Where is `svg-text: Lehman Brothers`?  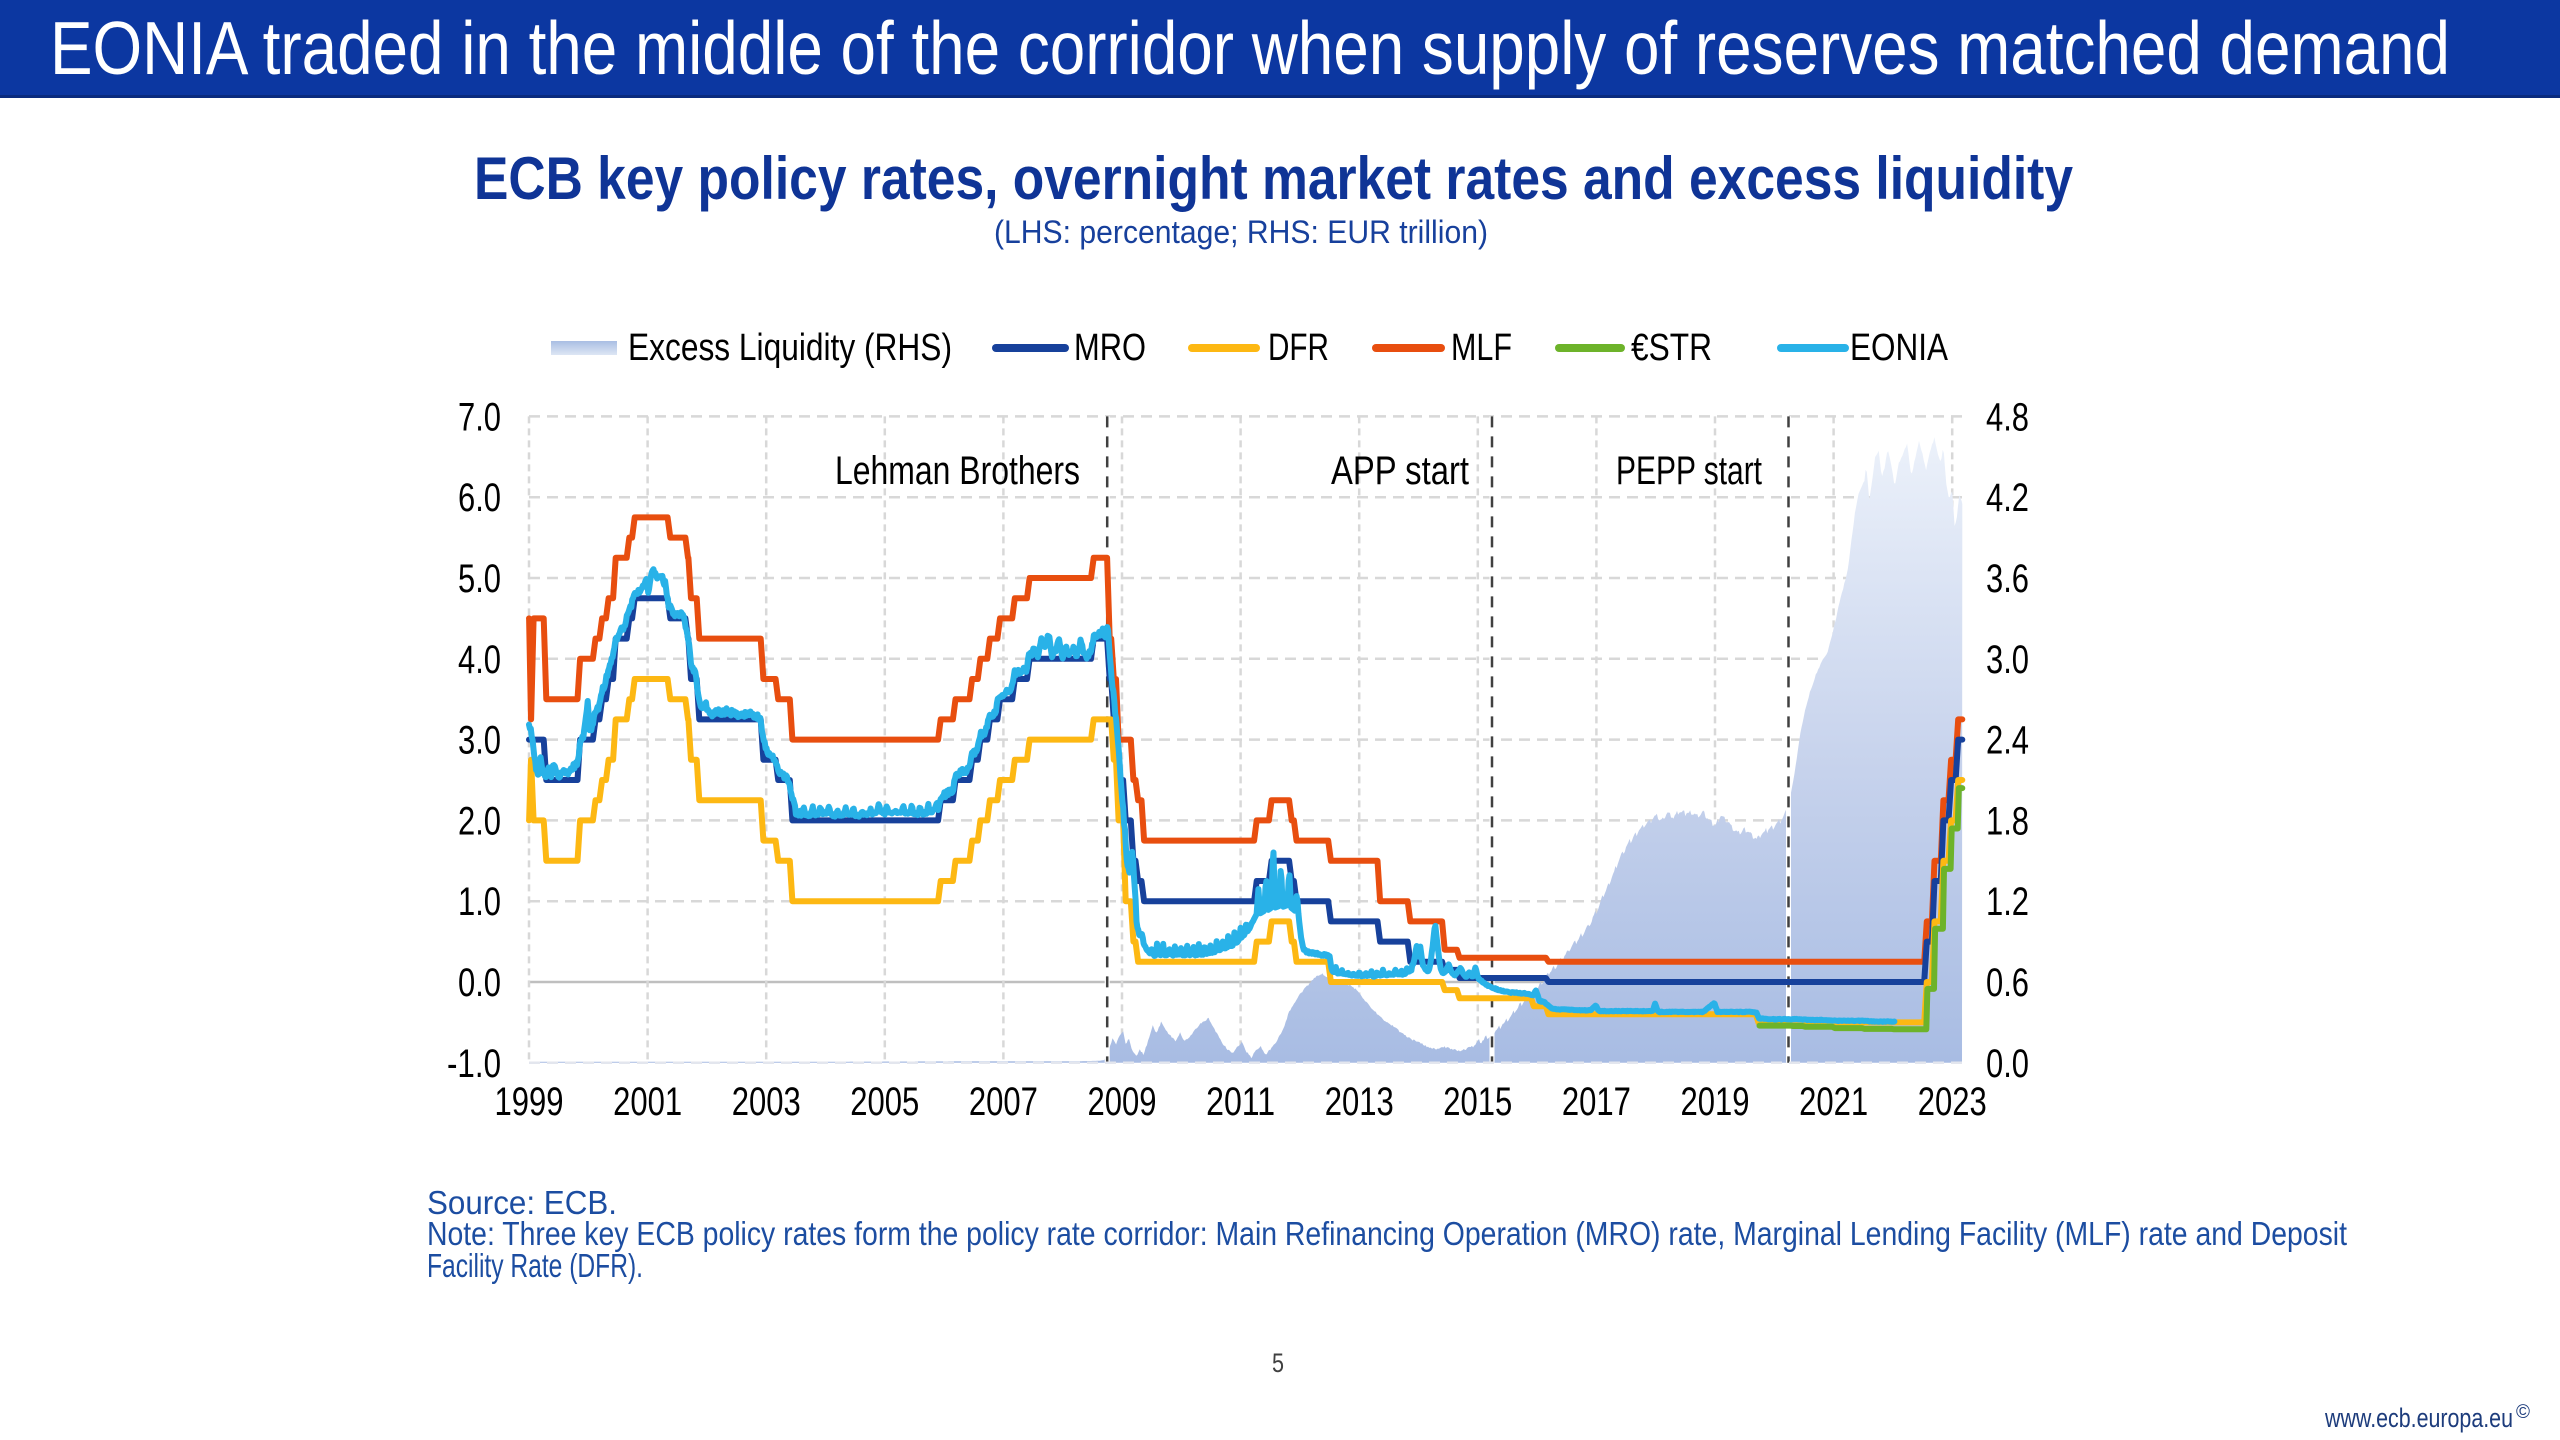 svg-text: Lehman Brothers is located at coordinates (957, 471).